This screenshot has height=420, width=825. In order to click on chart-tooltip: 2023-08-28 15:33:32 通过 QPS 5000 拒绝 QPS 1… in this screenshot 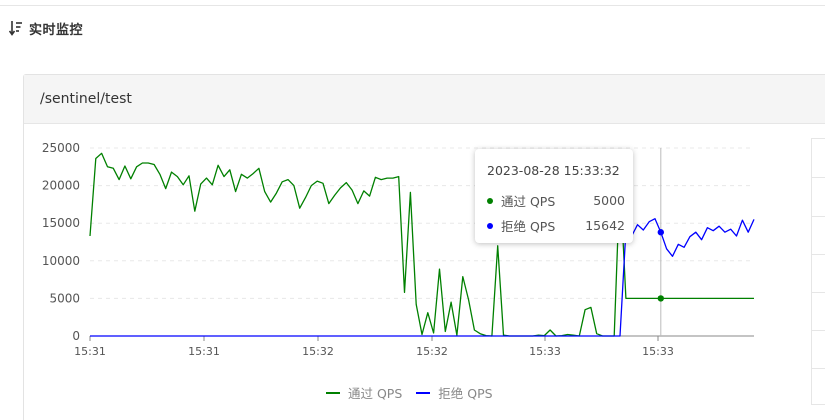, I will do `click(554, 196)`.